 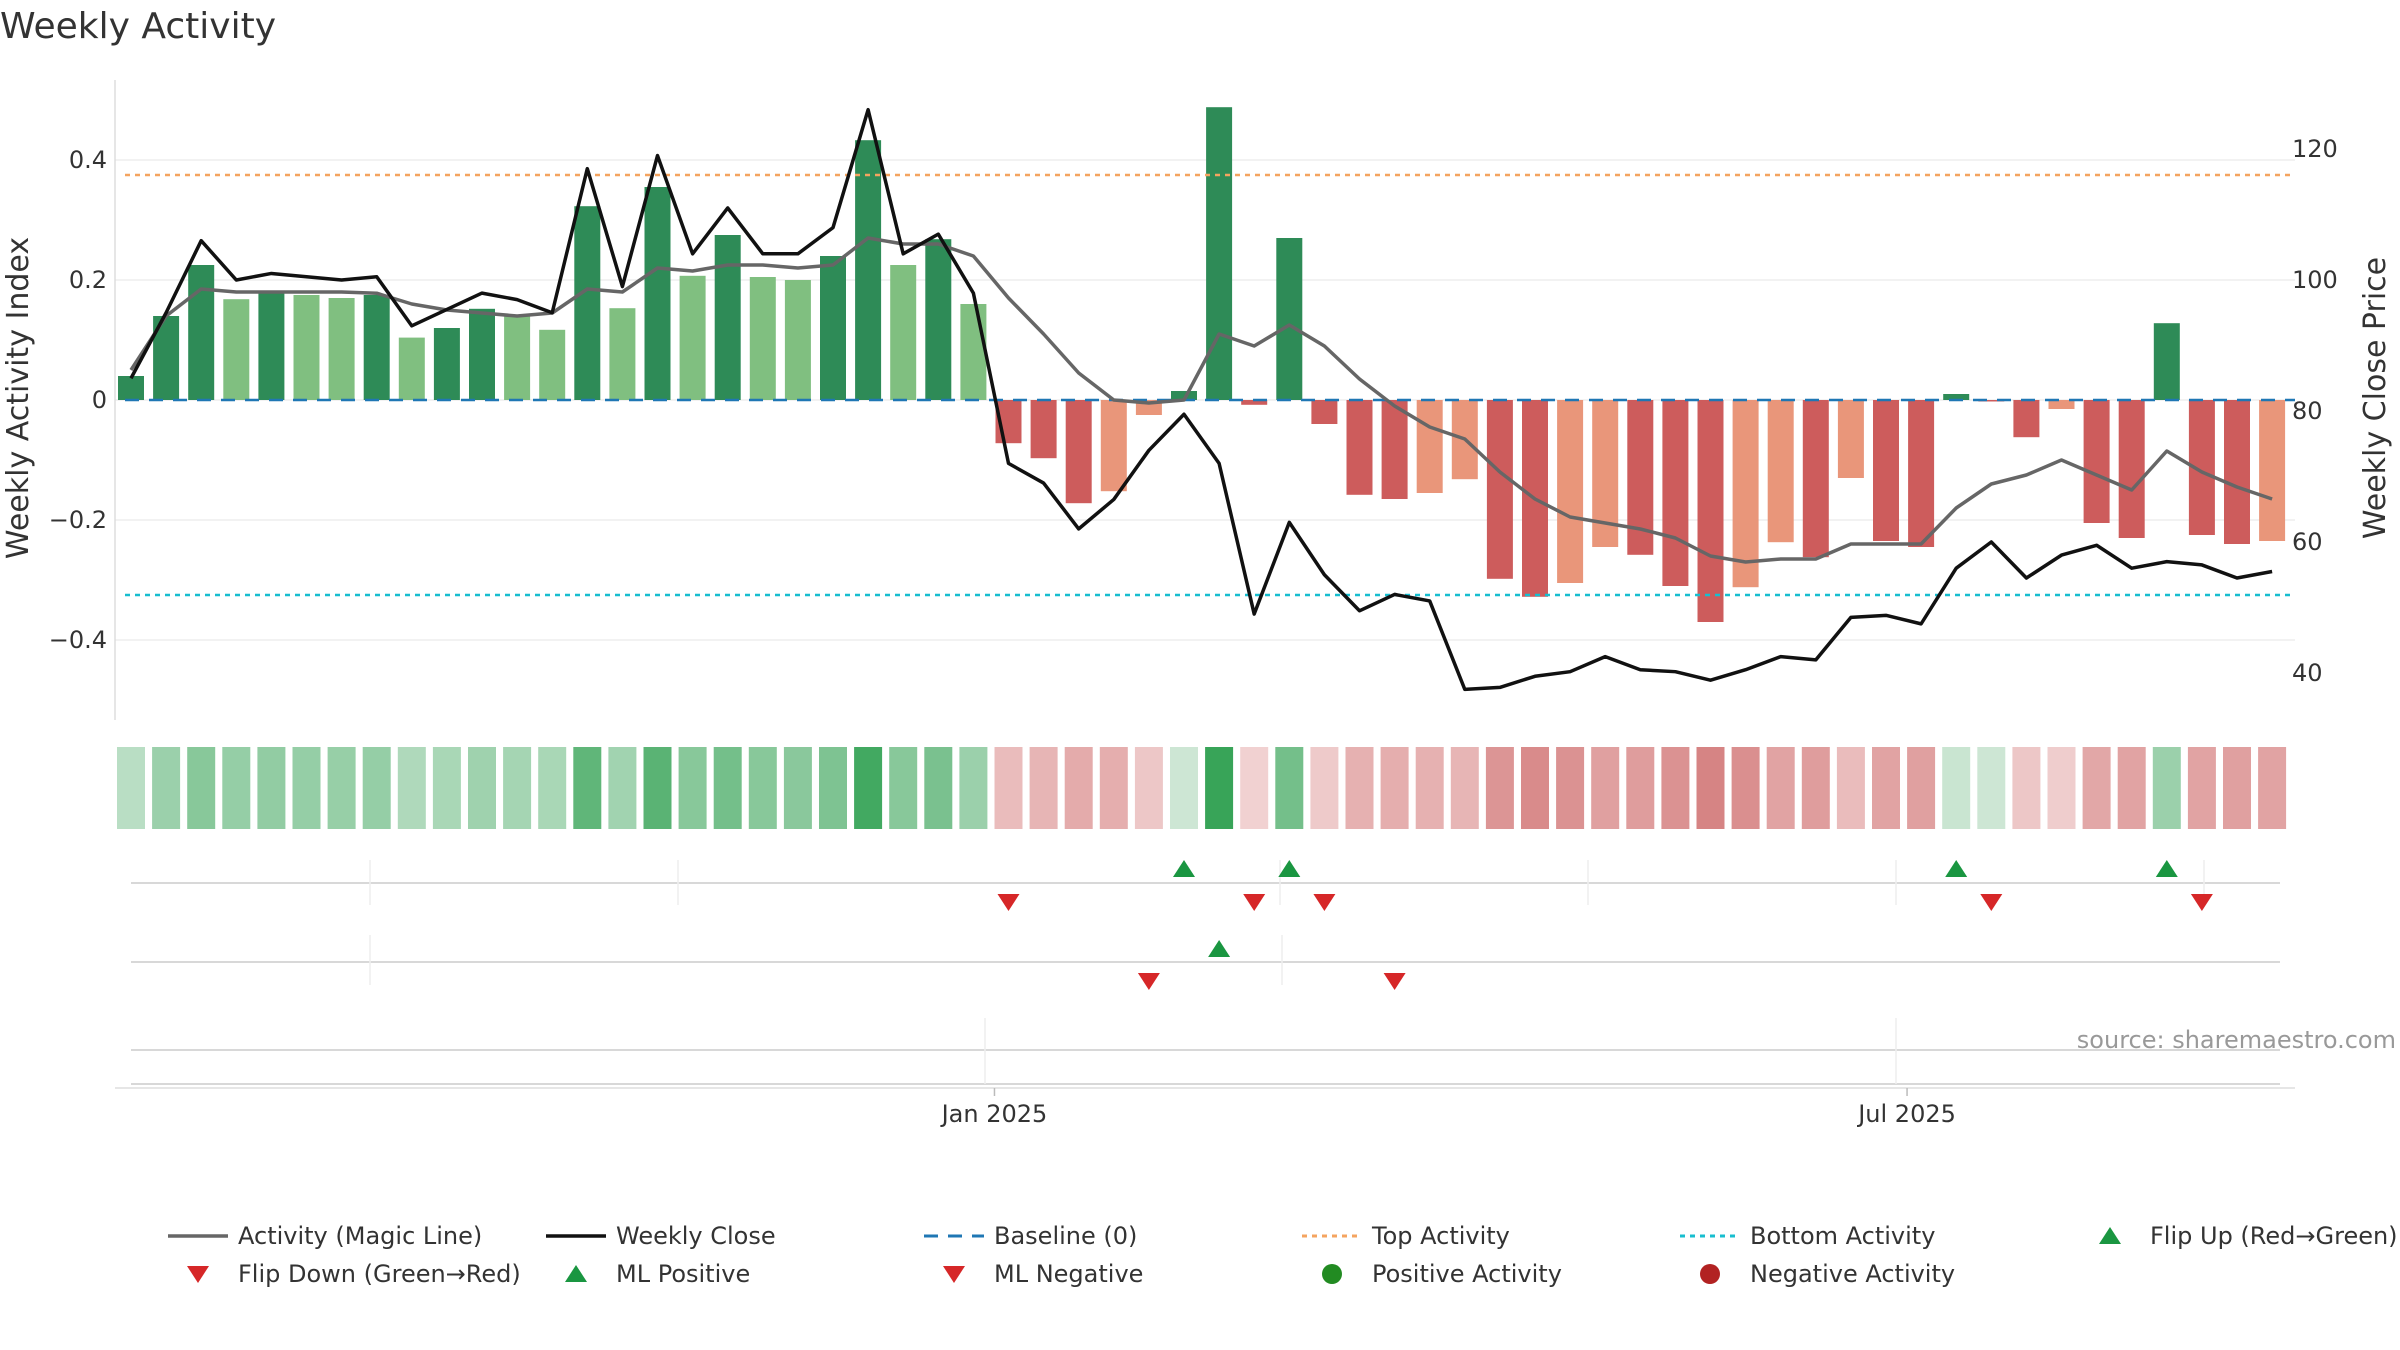 What do you see at coordinates (1219, 948) in the screenshot?
I see `ml-positive-marker` at bounding box center [1219, 948].